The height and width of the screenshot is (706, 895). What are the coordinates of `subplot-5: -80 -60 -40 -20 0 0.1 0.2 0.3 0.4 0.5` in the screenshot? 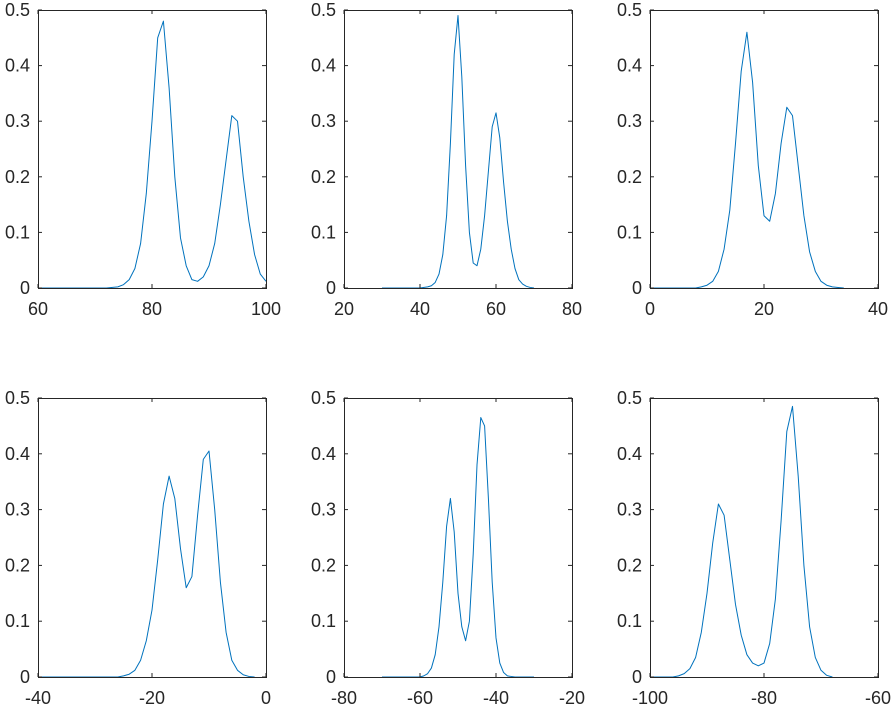 It's located at (448, 547).